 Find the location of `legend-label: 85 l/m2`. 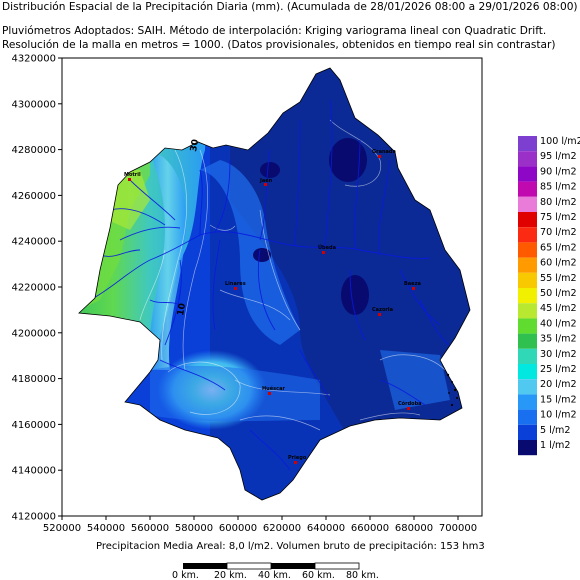

legend-label: 85 l/m2 is located at coordinates (558, 187).